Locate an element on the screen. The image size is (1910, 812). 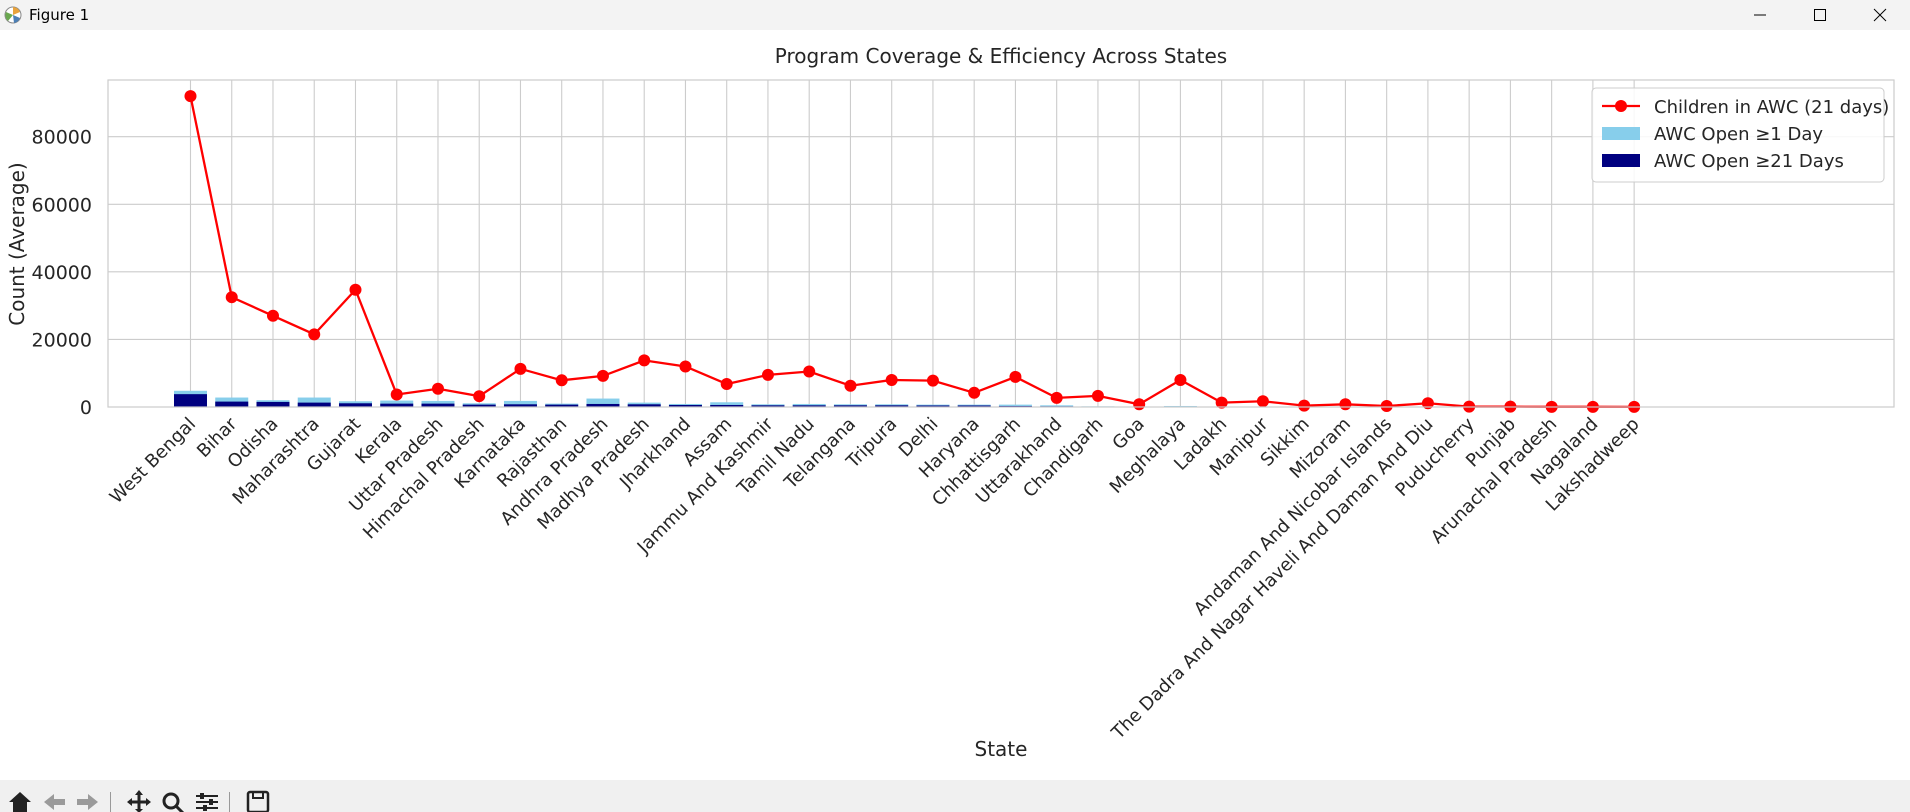
close-icon is located at coordinates (1880, 15).